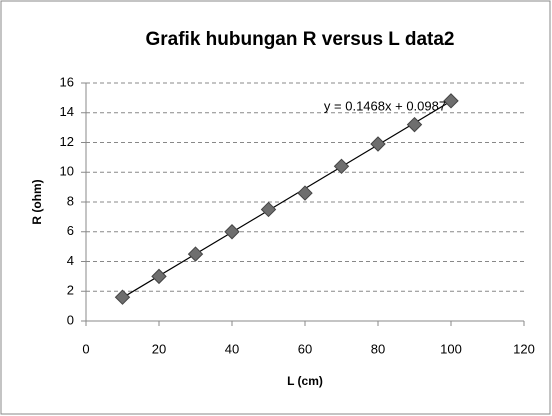  What do you see at coordinates (70, 230) in the screenshot?
I see `y-tick-label: 6` at bounding box center [70, 230].